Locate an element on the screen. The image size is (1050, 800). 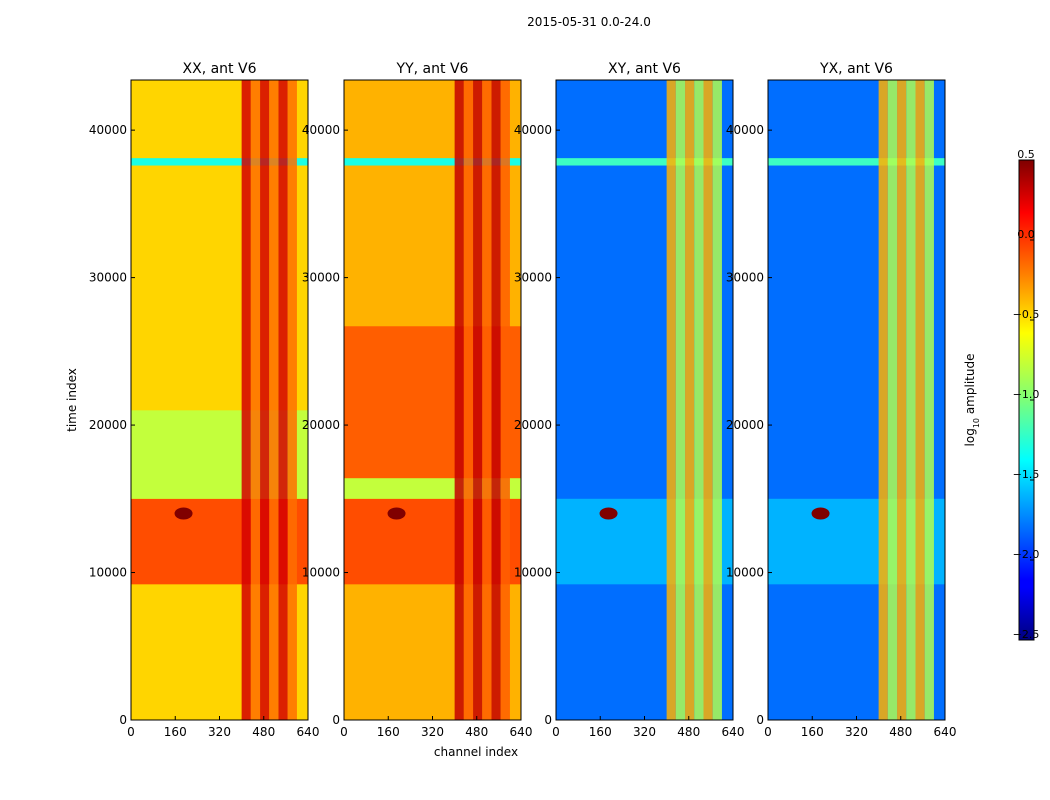
colorbar-tick-label: 0.0 is located at coordinates (1026, 234).